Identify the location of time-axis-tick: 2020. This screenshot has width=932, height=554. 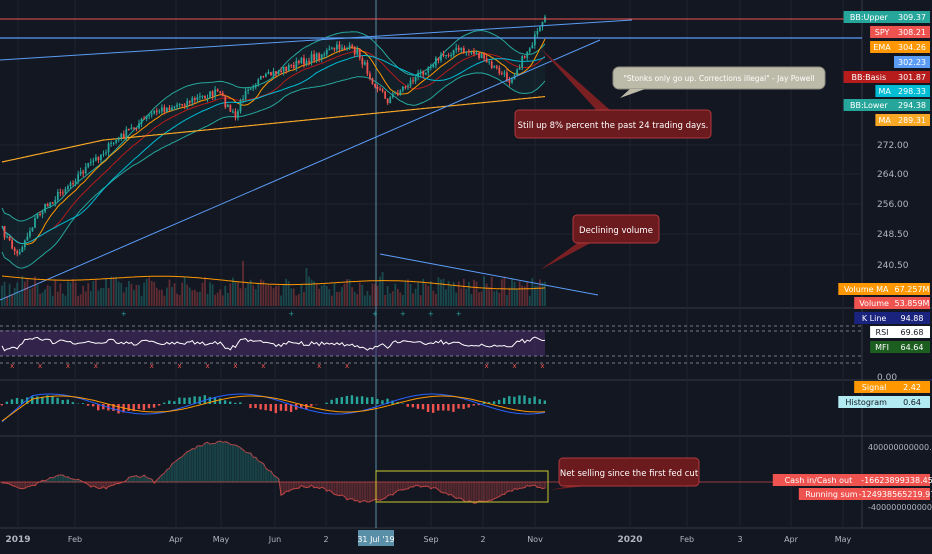
(629, 540).